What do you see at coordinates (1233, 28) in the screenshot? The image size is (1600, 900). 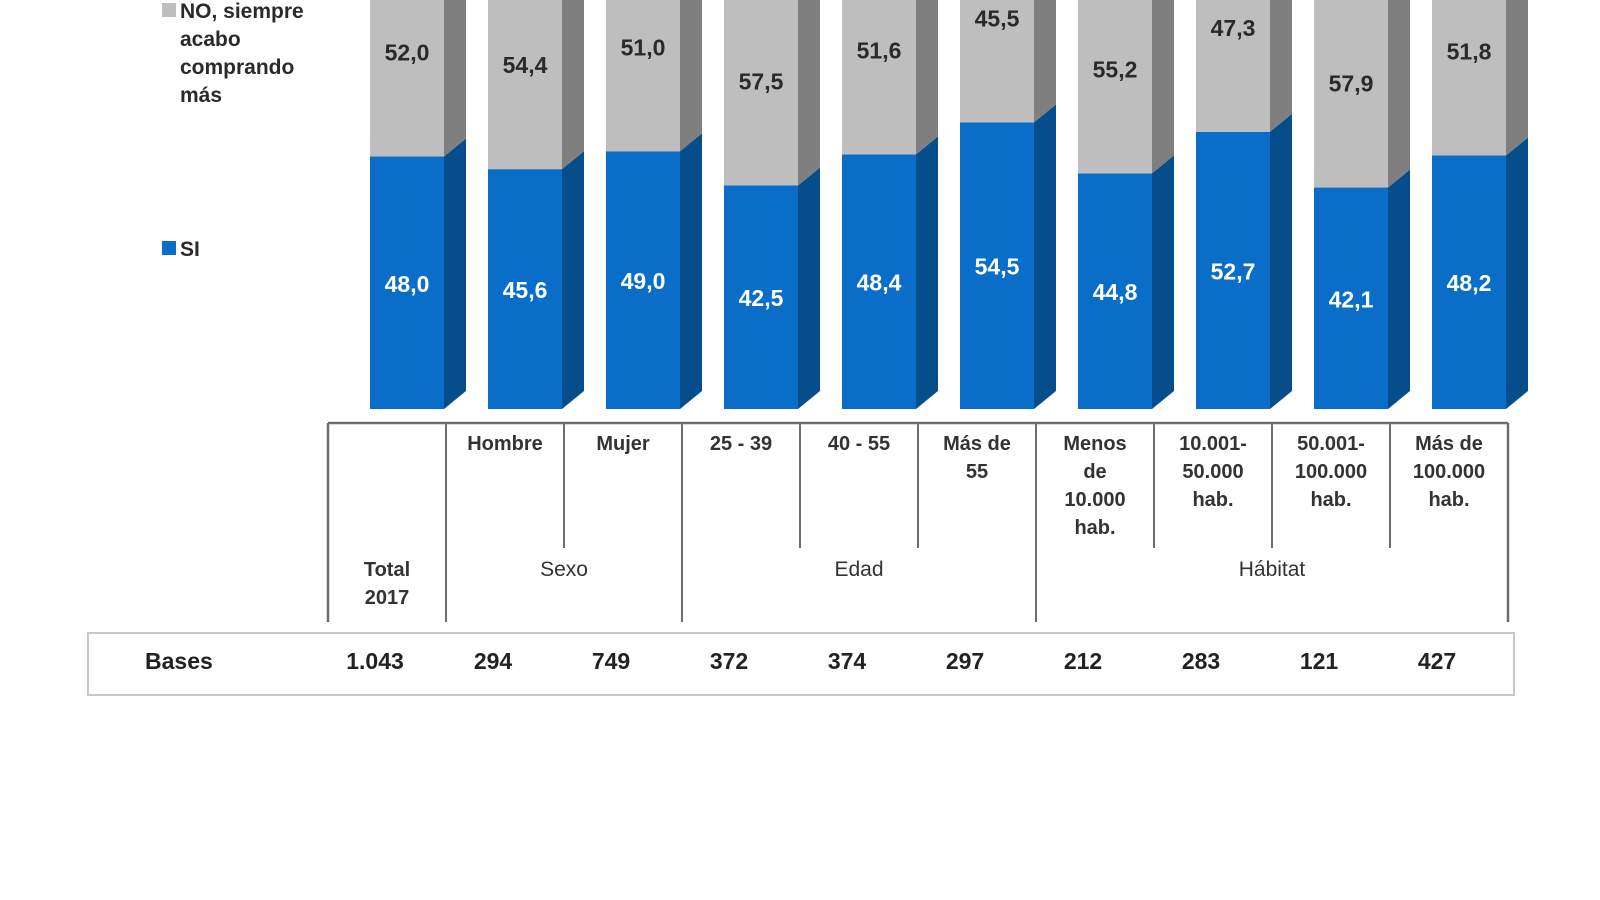 I see `data-label-no: 47,3` at bounding box center [1233, 28].